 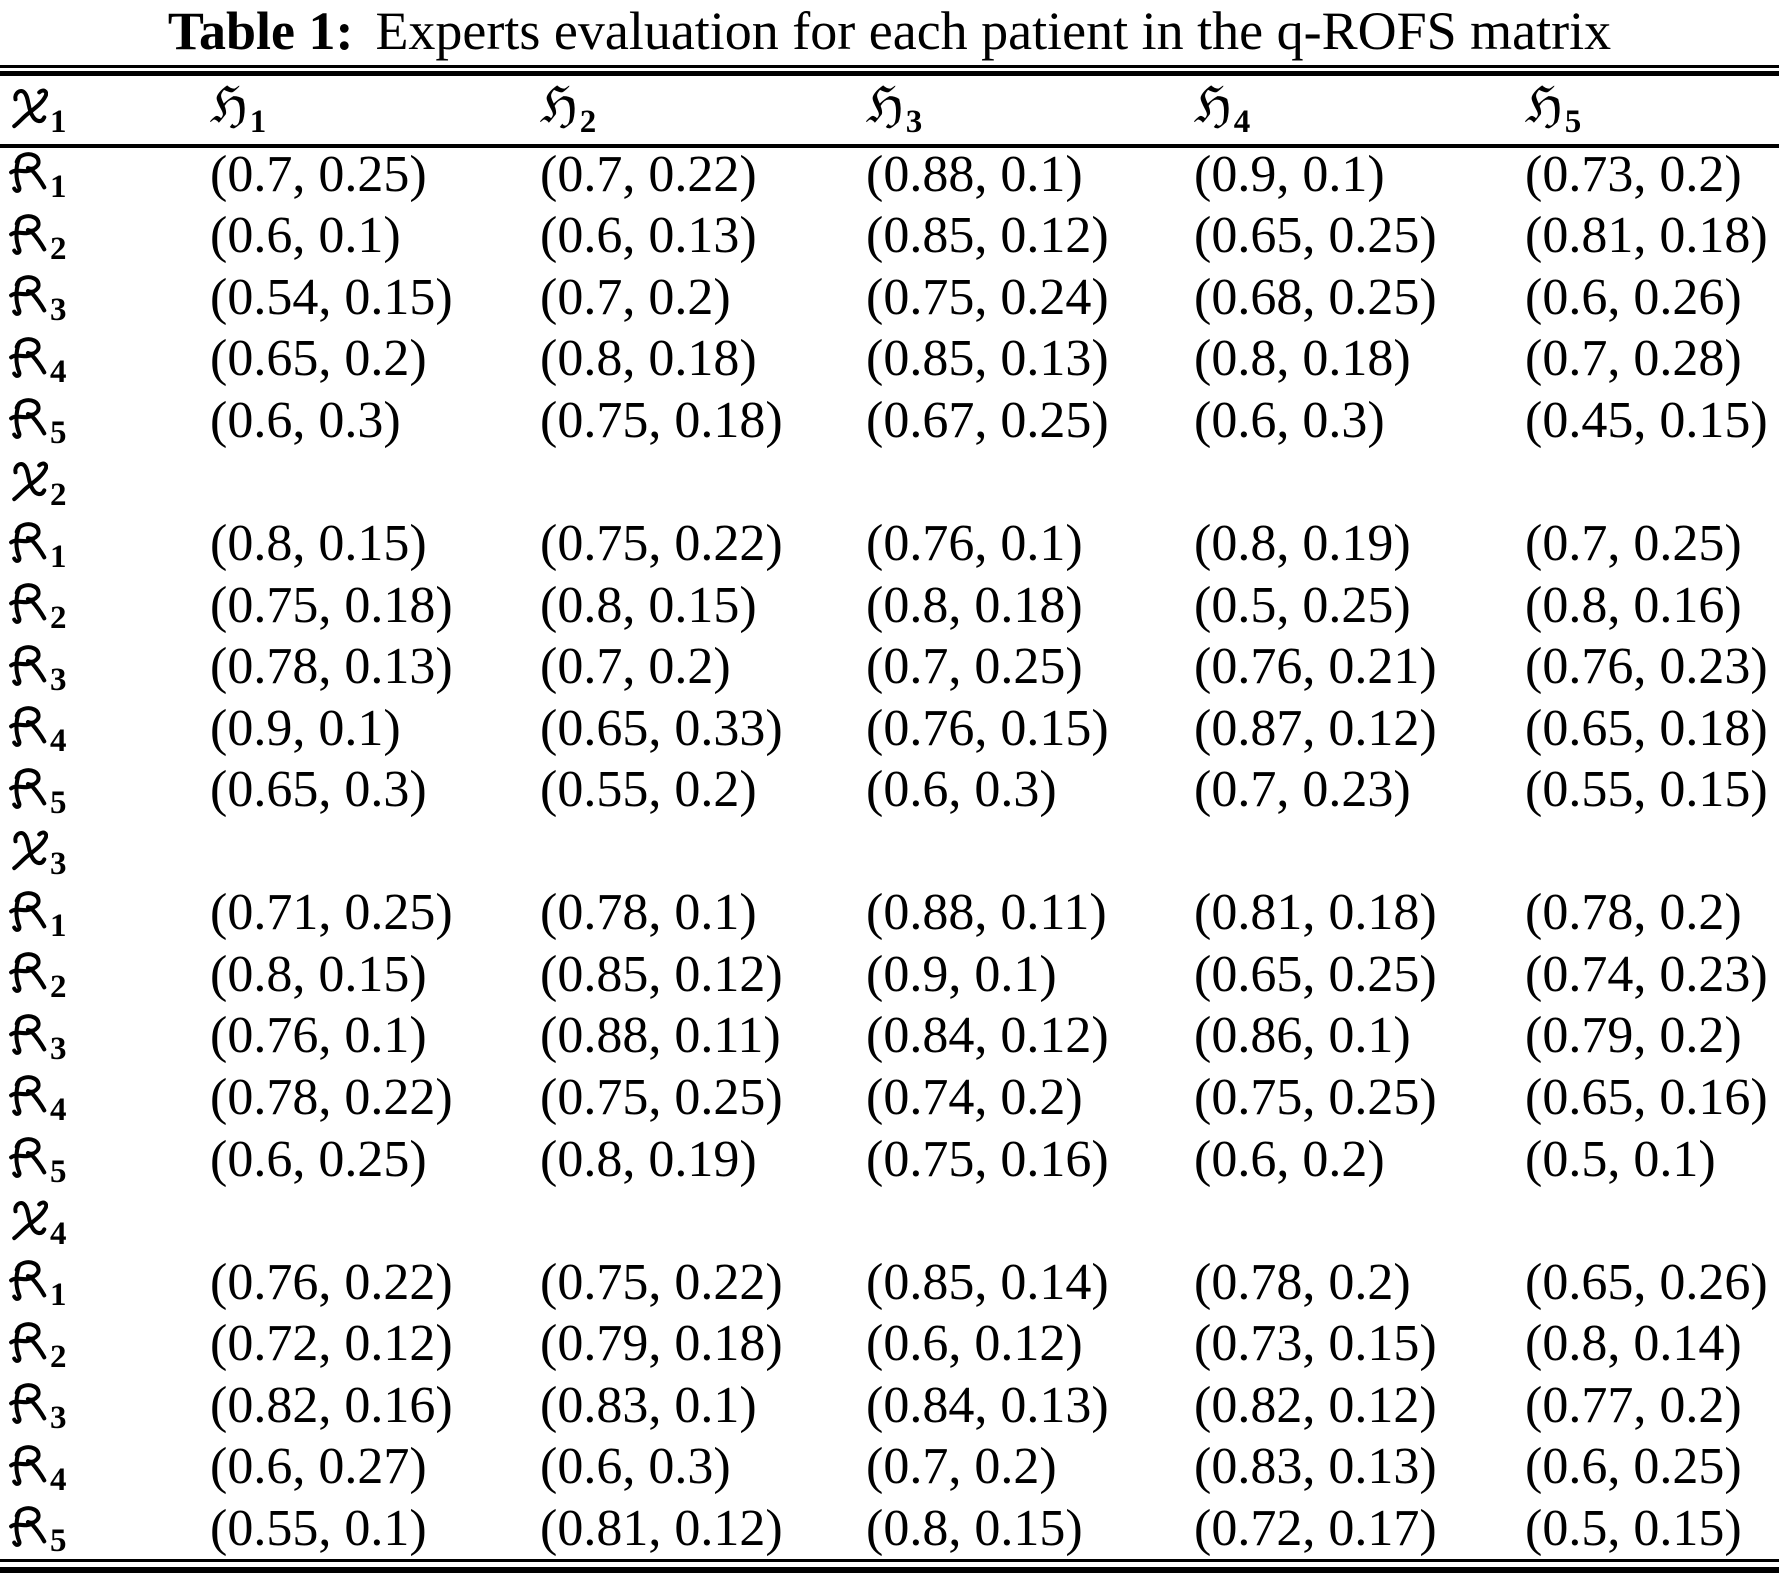 What do you see at coordinates (375, 110) in the screenshot?
I see `column-header-h1: ℌ1` at bounding box center [375, 110].